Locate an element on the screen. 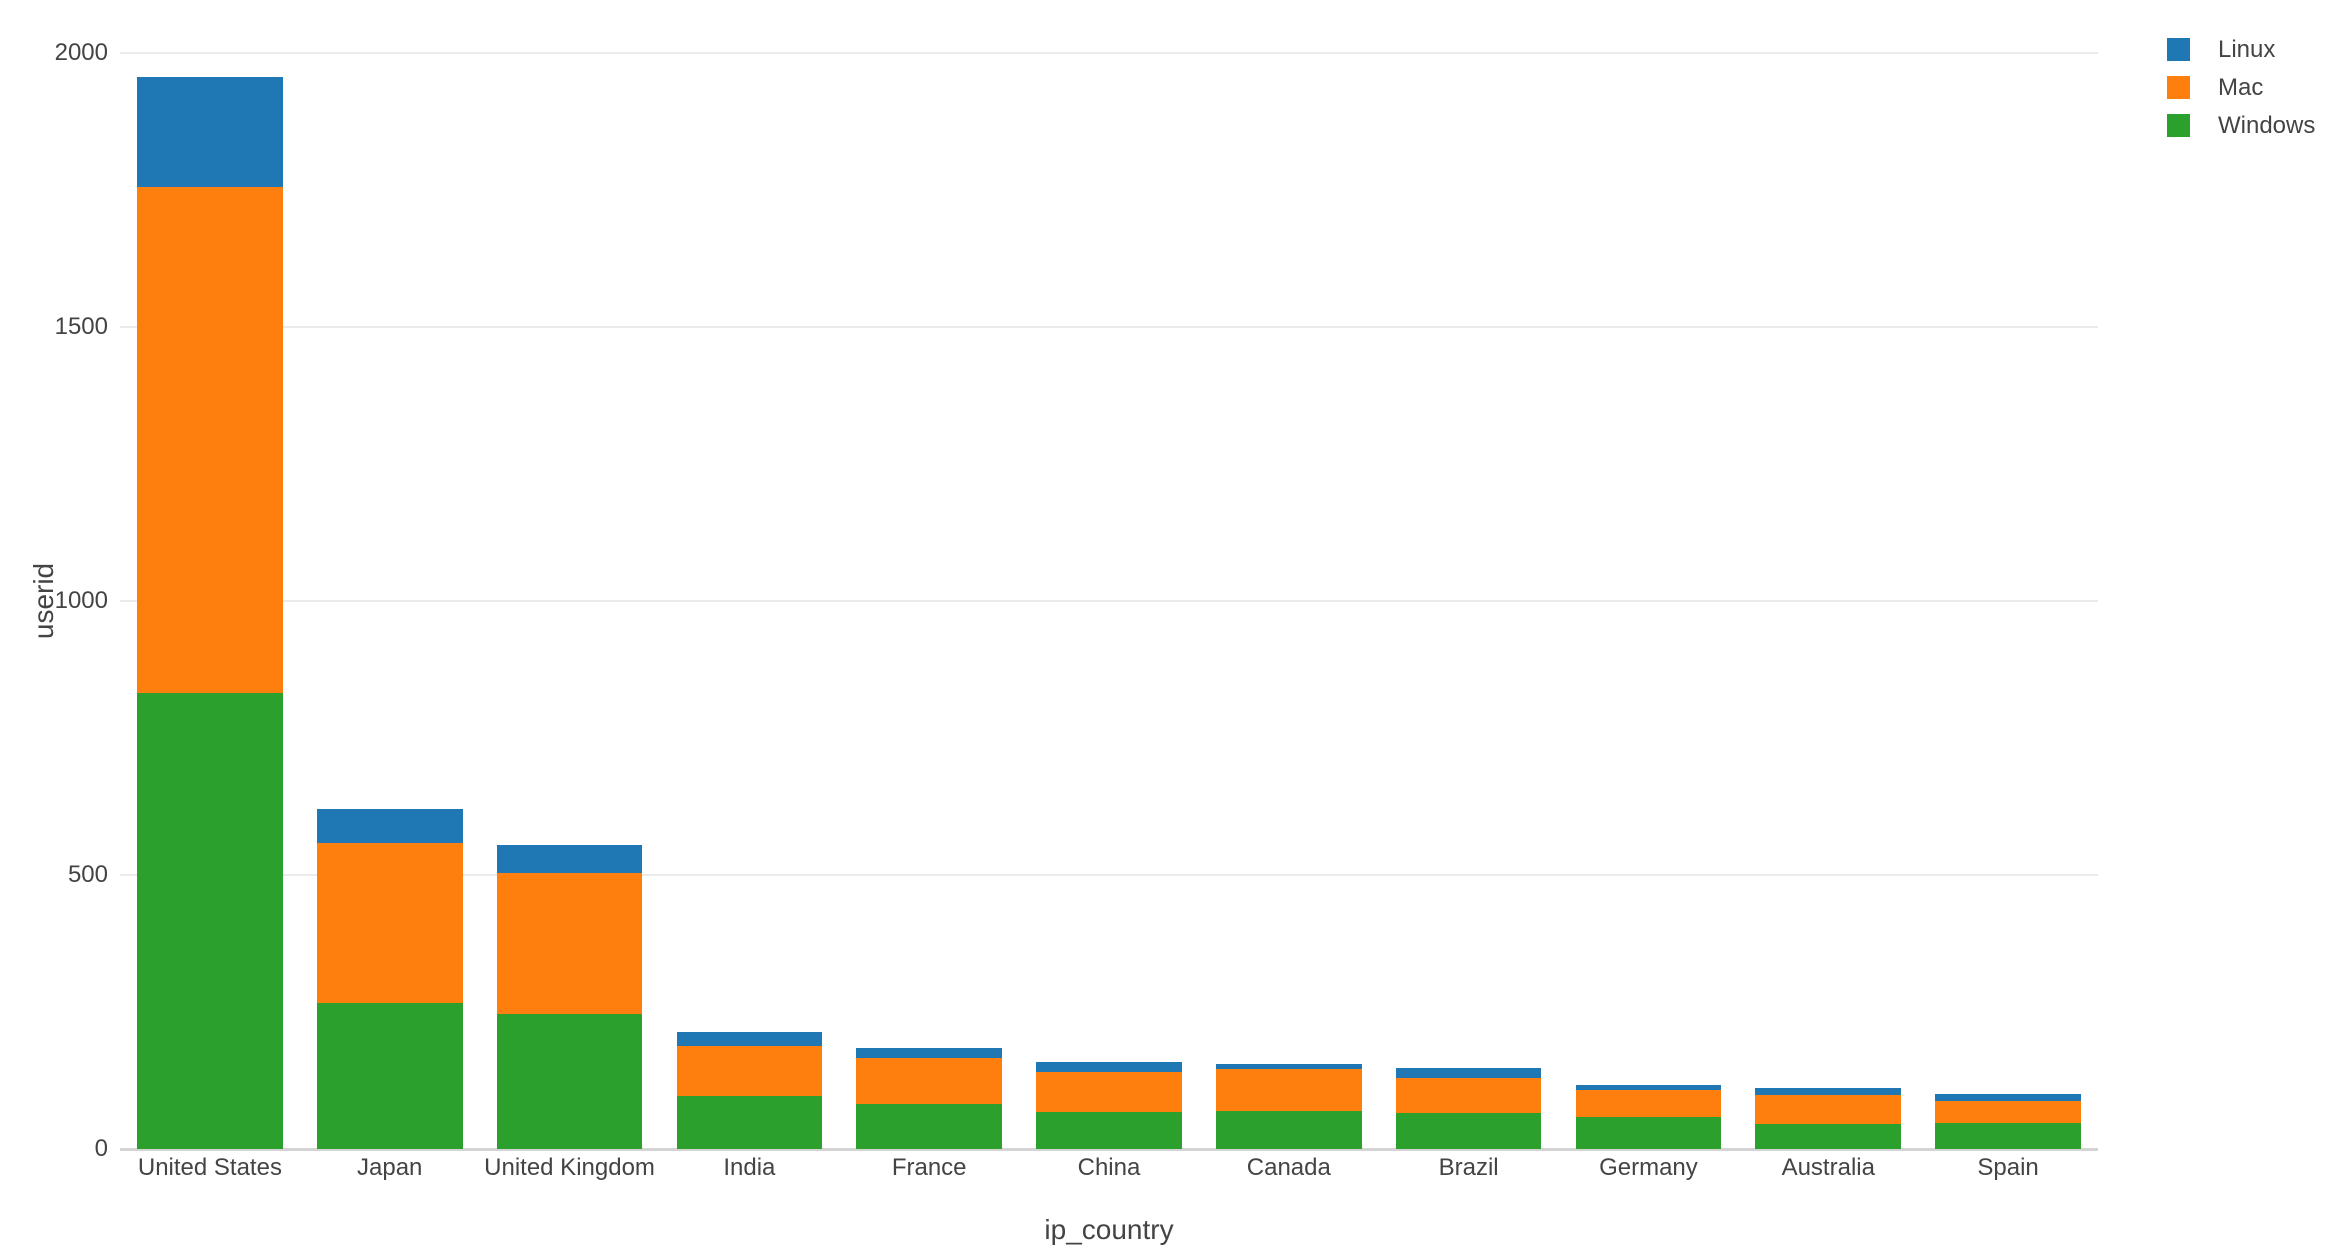 This screenshot has height=1254, width=2328. x-tick-label-united-states: United States is located at coordinates (209, 1167).